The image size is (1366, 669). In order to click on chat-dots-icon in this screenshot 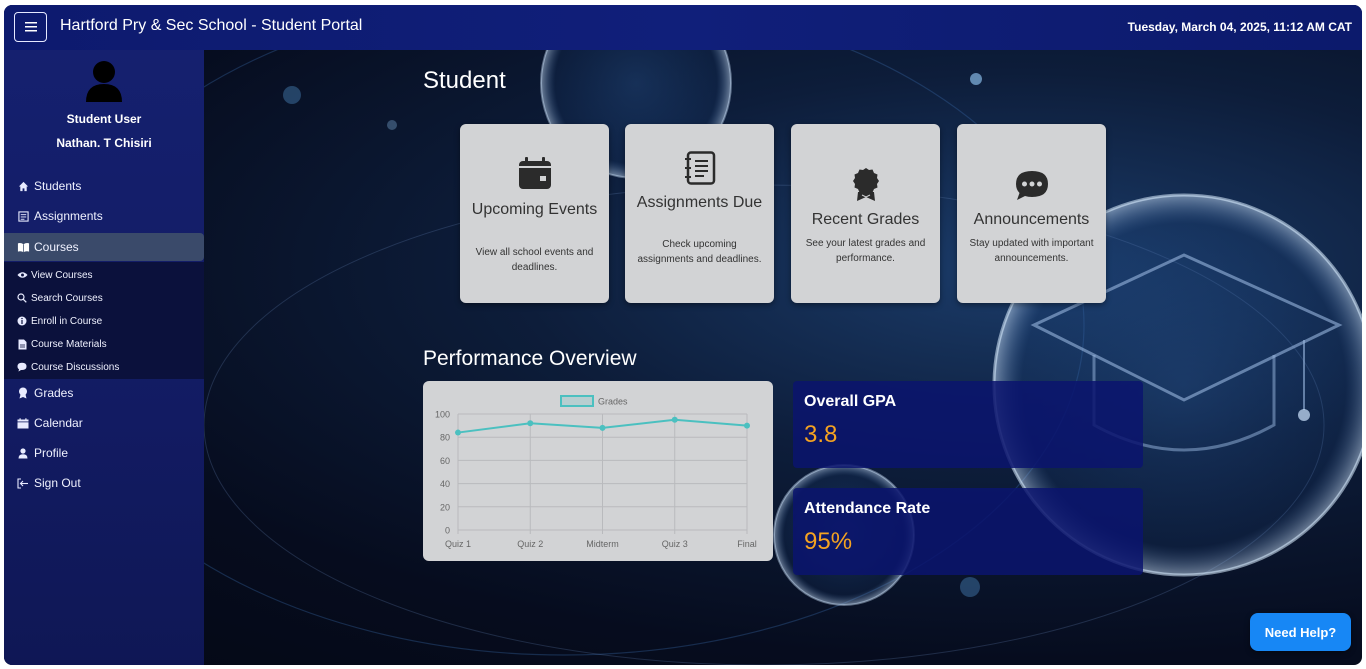, I will do `click(1031, 186)`.